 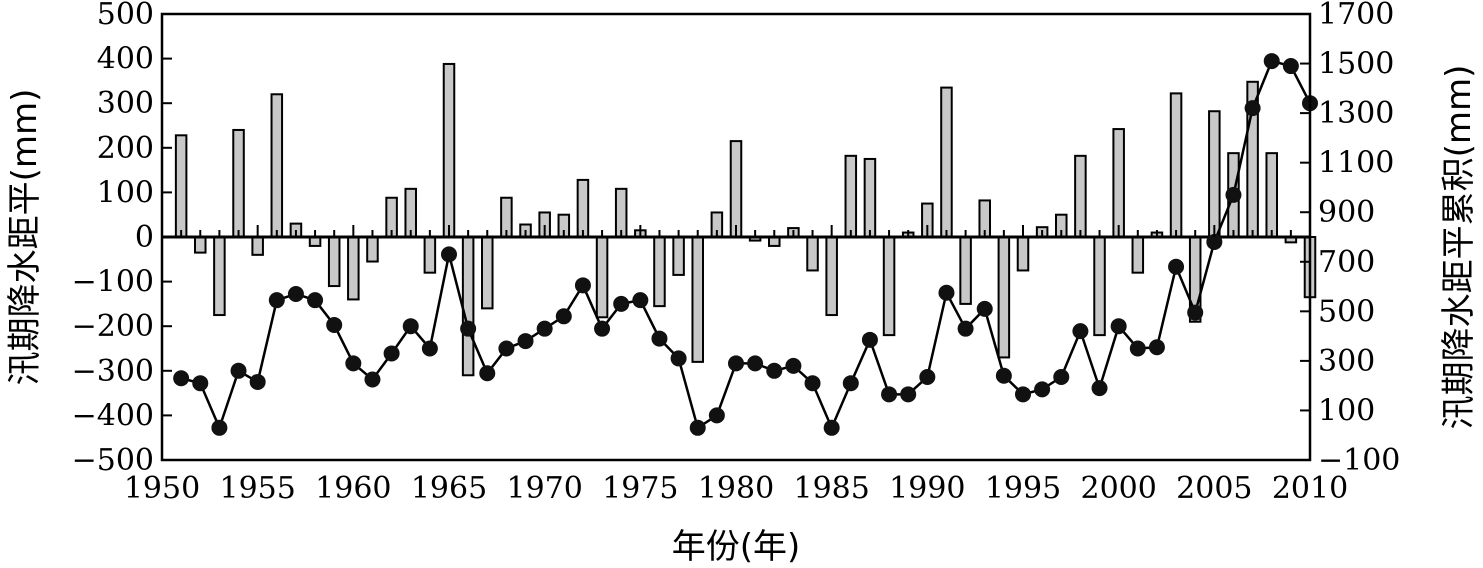 What do you see at coordinates (965, 328) in the screenshot?
I see `point-1992` at bounding box center [965, 328].